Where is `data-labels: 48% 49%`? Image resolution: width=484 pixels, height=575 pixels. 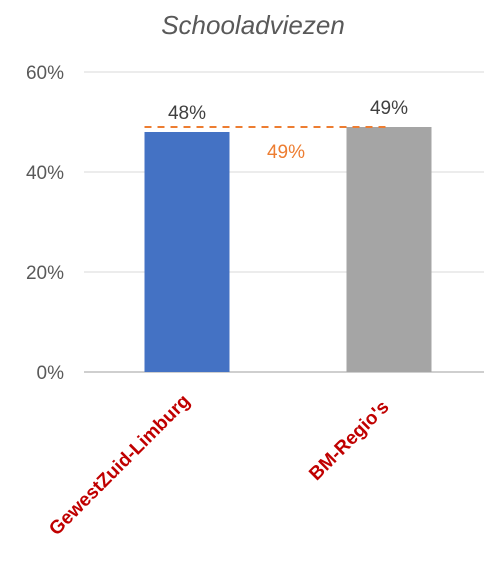 data-labels: 48% 49% is located at coordinates (288, 111).